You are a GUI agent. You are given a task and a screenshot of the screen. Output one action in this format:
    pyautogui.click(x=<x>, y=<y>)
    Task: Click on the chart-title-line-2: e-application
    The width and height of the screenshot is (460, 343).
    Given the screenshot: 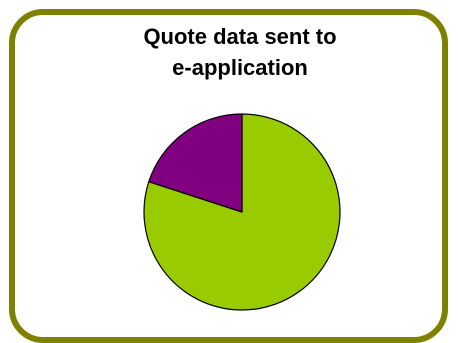 What is the action you would take?
    pyautogui.click(x=240, y=67)
    